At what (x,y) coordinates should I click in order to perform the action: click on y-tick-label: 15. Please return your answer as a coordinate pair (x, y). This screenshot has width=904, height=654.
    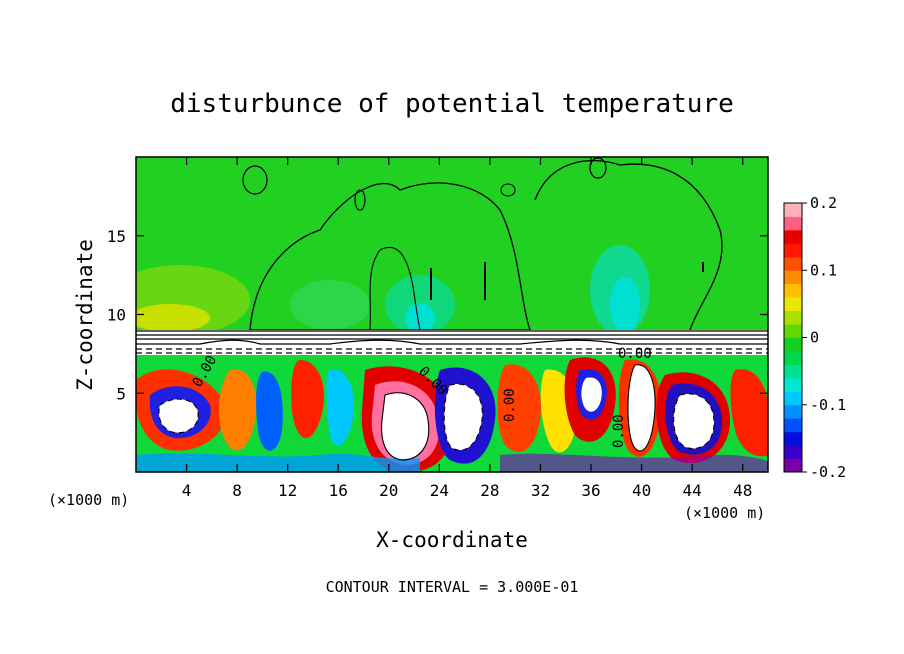
    Looking at the image, I should click on (116, 236).